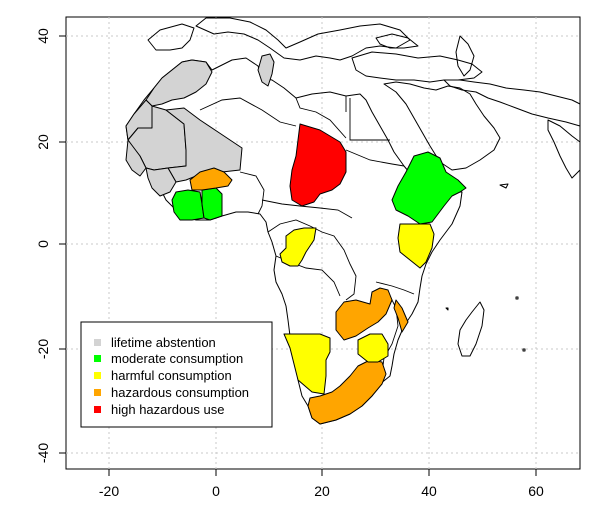 The height and width of the screenshot is (523, 600). What do you see at coordinates (369, 119) in the screenshot?
I see `border-egypt-sudan` at bounding box center [369, 119].